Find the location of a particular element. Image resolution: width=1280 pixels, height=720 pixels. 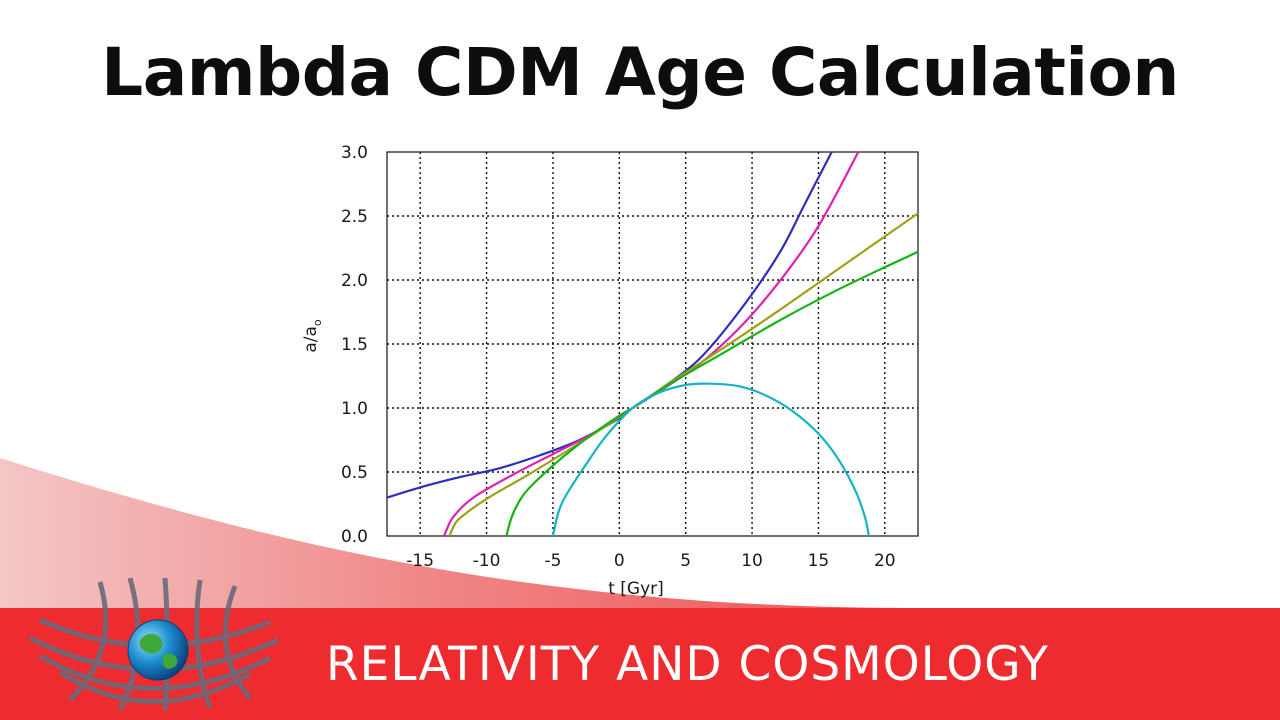

x-tick-label: 0 is located at coordinates (619, 561).